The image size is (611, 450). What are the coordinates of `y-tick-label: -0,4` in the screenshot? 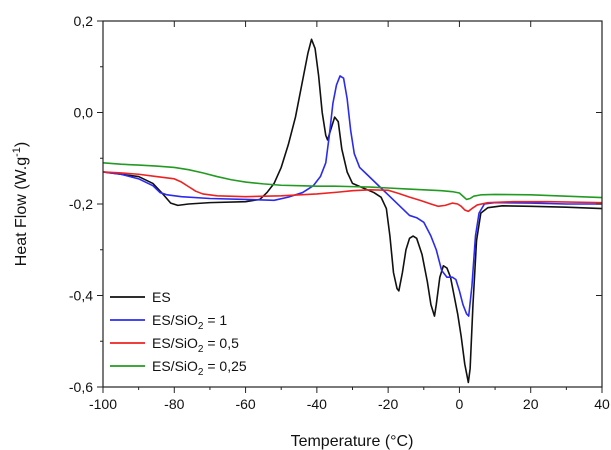 It's located at (81, 296).